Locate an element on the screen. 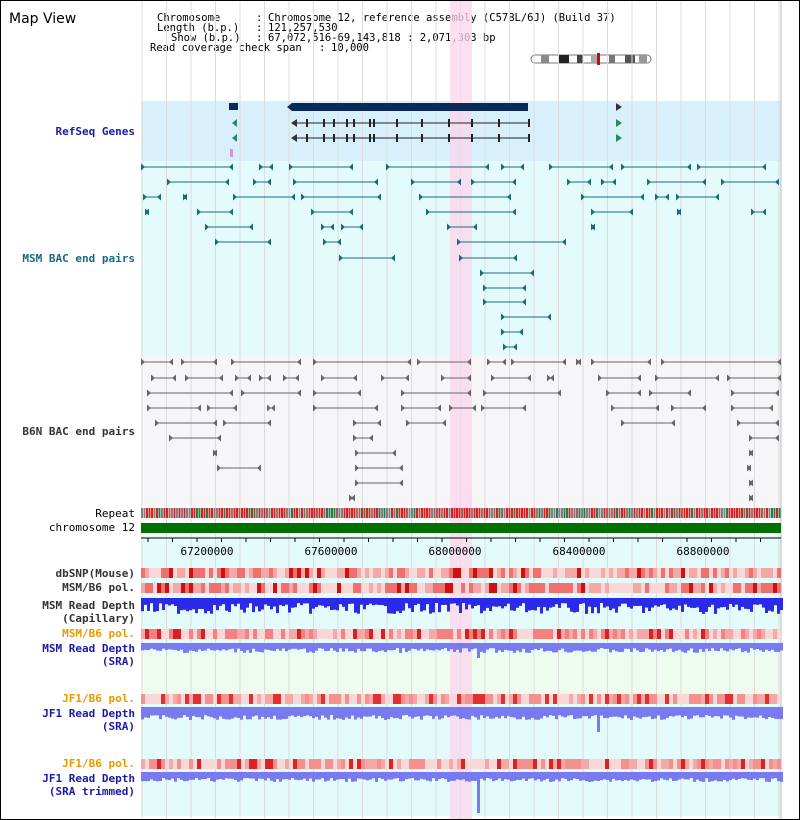 The width and height of the screenshot is (800, 820). chromosome-ideogram is located at coordinates (592, 59).